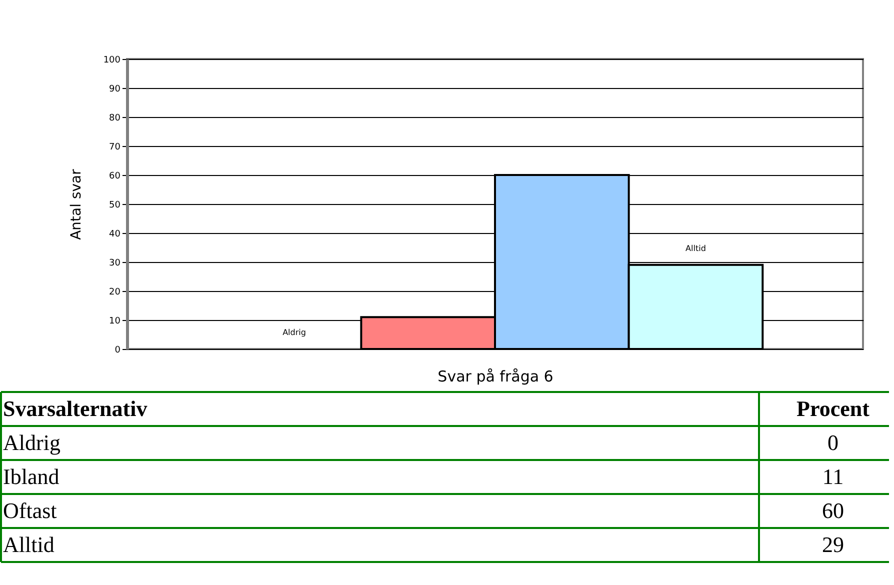 The image size is (894, 585). Describe the element at coordinates (115, 119) in the screenshot. I see `y-tick-label: 80` at that location.